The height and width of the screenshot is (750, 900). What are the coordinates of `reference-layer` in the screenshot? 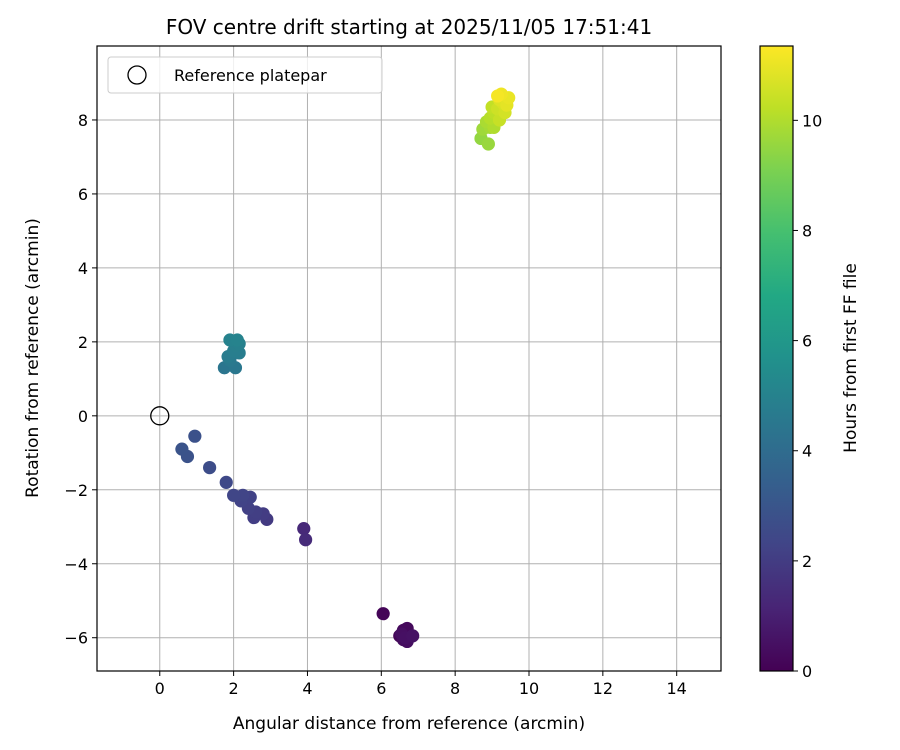 It's located at (160, 416).